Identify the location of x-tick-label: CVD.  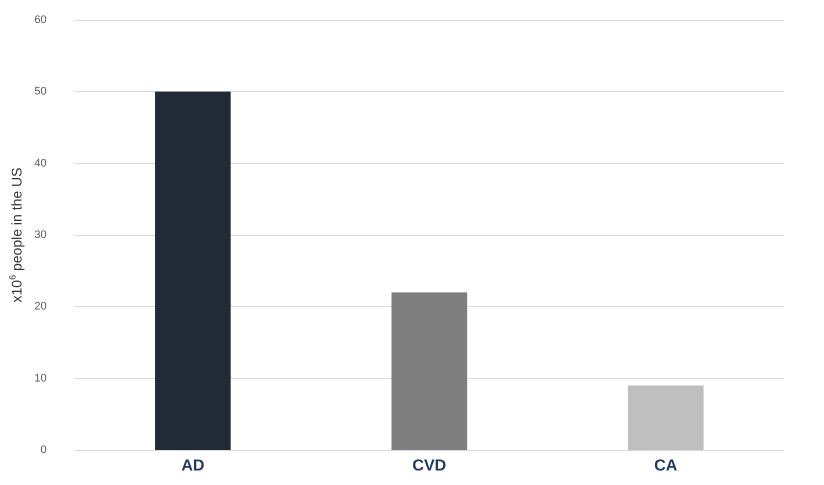
(429, 466).